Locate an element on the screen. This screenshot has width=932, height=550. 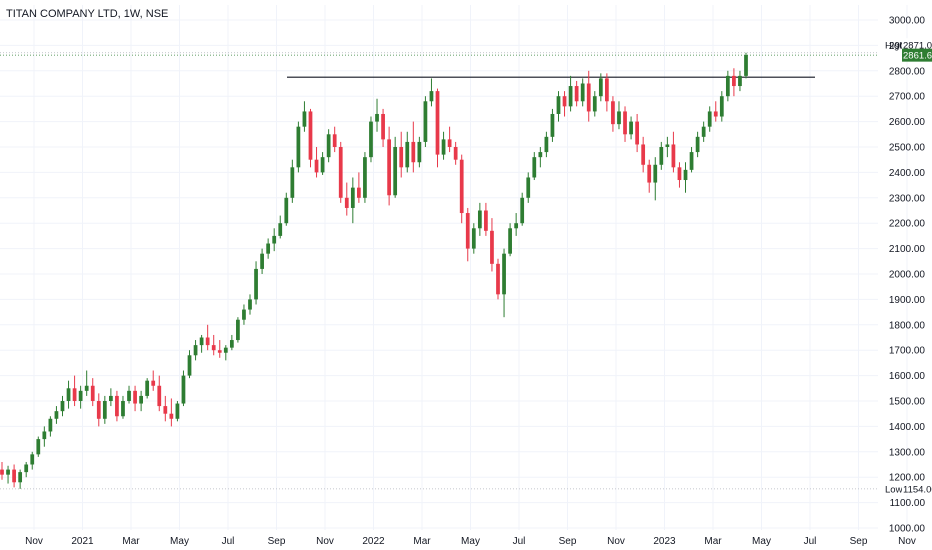
y-tick-label: 1900.00 is located at coordinates (907, 300).